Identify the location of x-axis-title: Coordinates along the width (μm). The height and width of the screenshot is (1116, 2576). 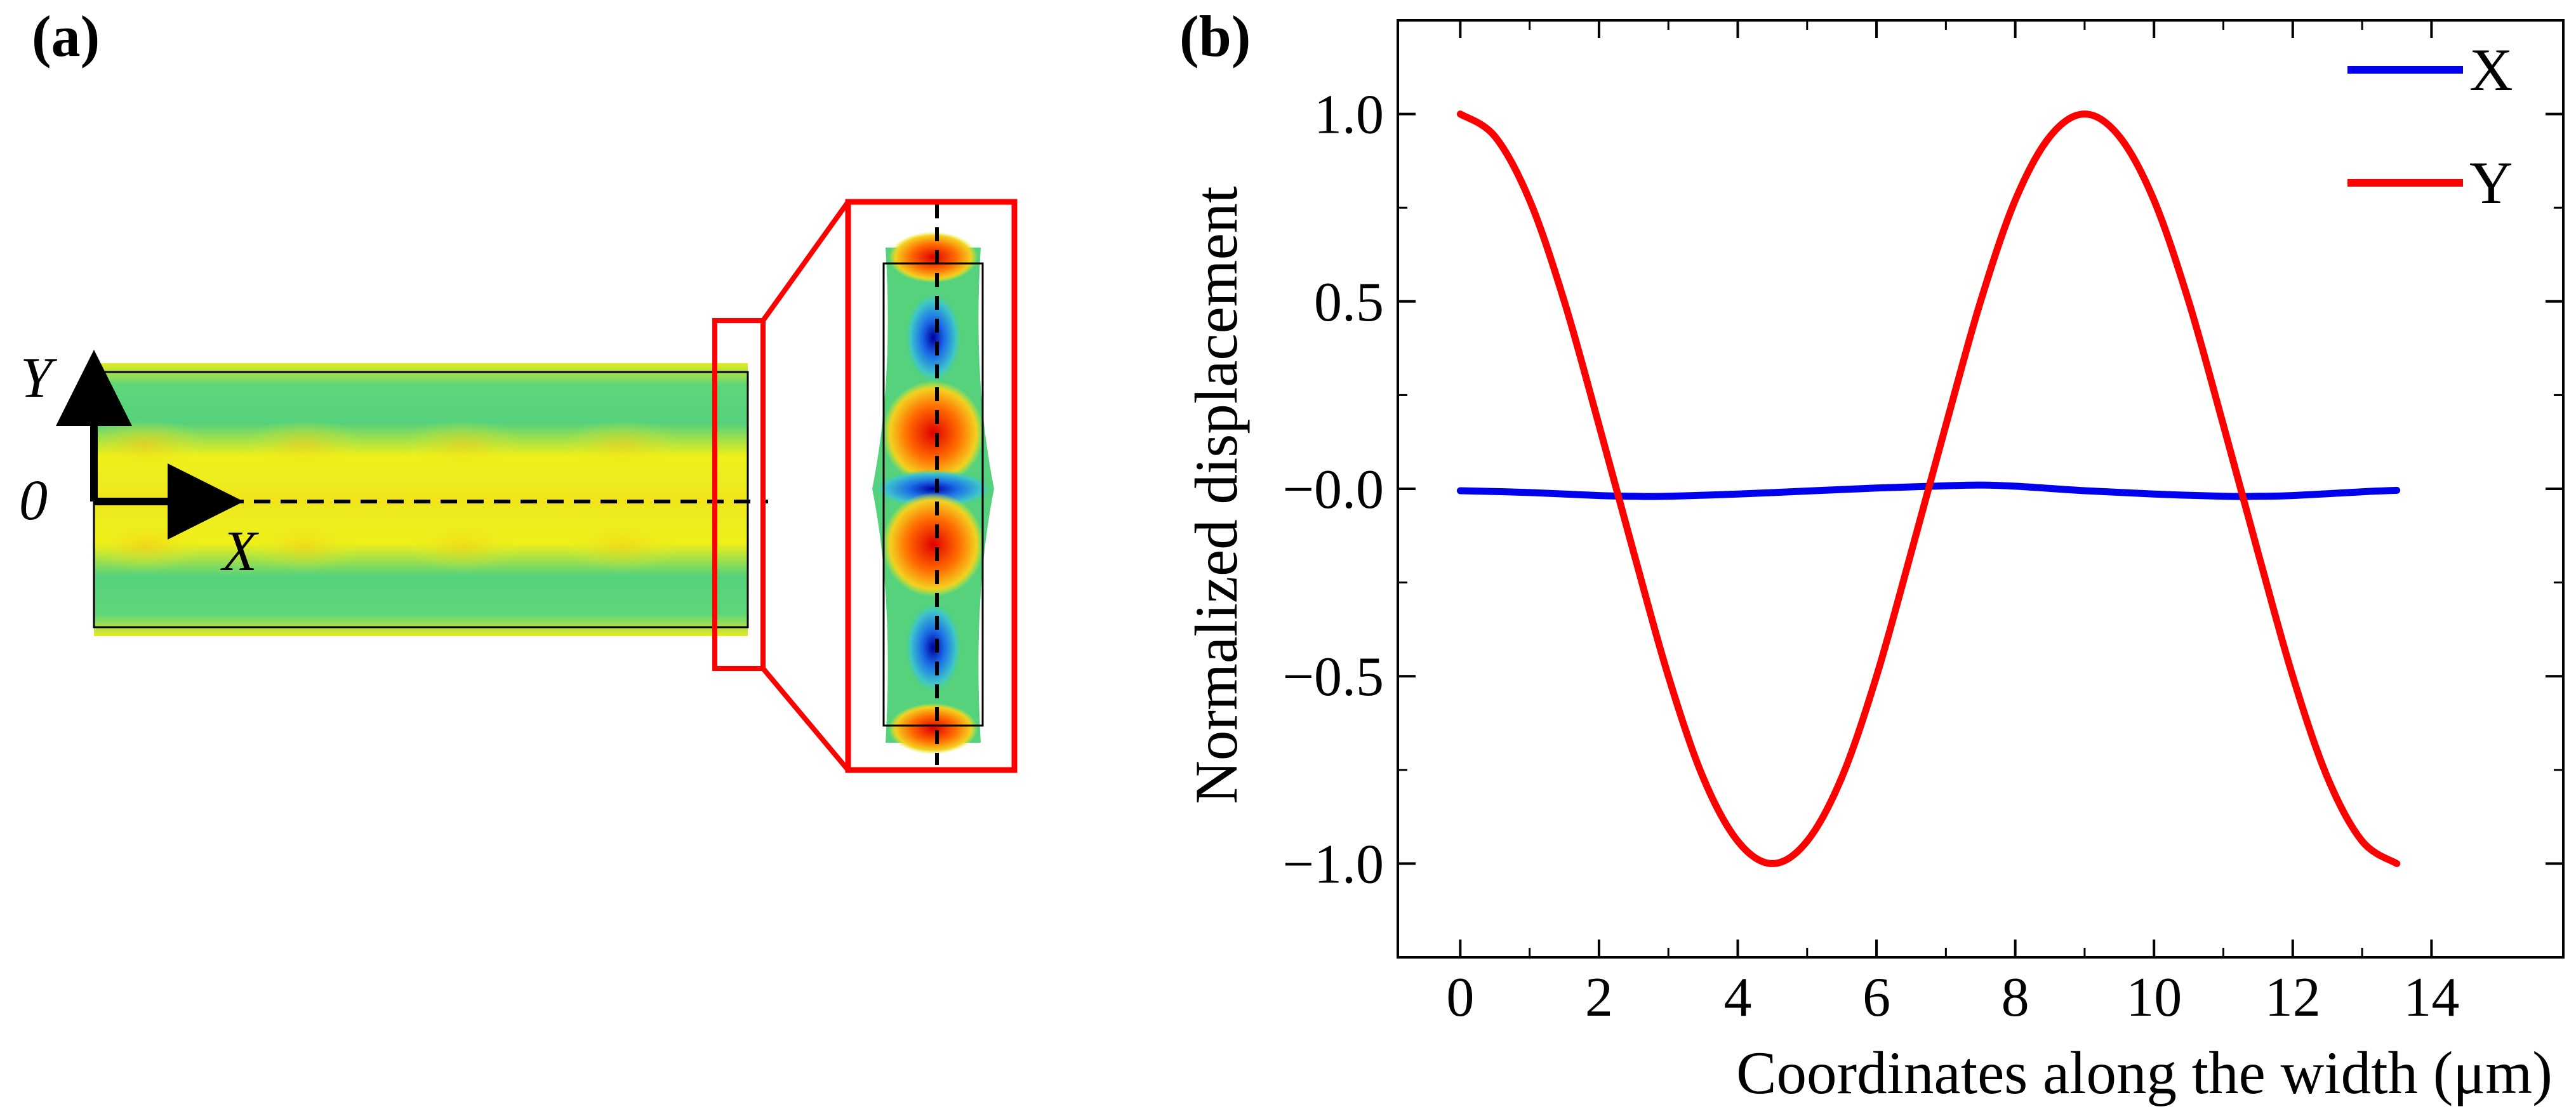
(2144, 1072).